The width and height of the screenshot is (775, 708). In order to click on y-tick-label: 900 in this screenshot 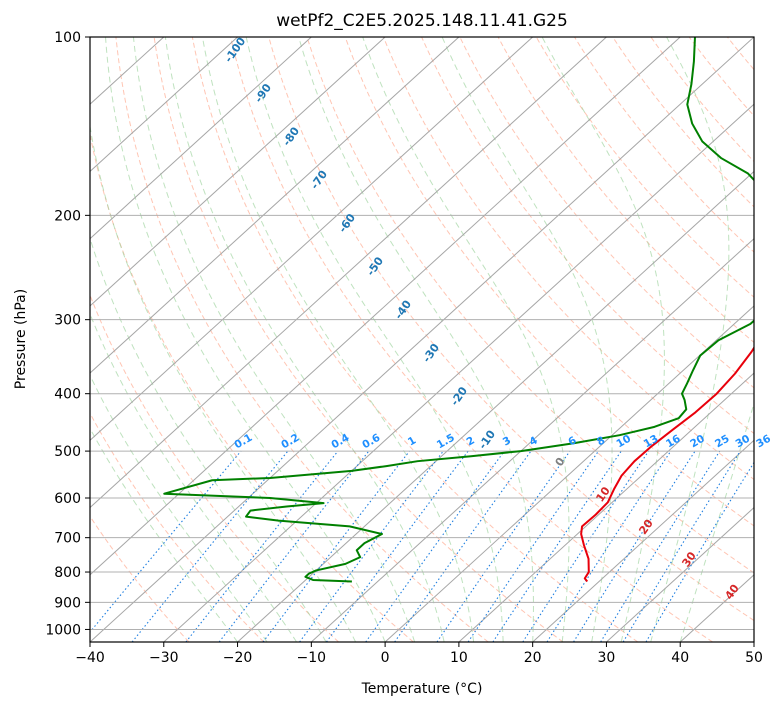, I will do `click(67, 603)`.